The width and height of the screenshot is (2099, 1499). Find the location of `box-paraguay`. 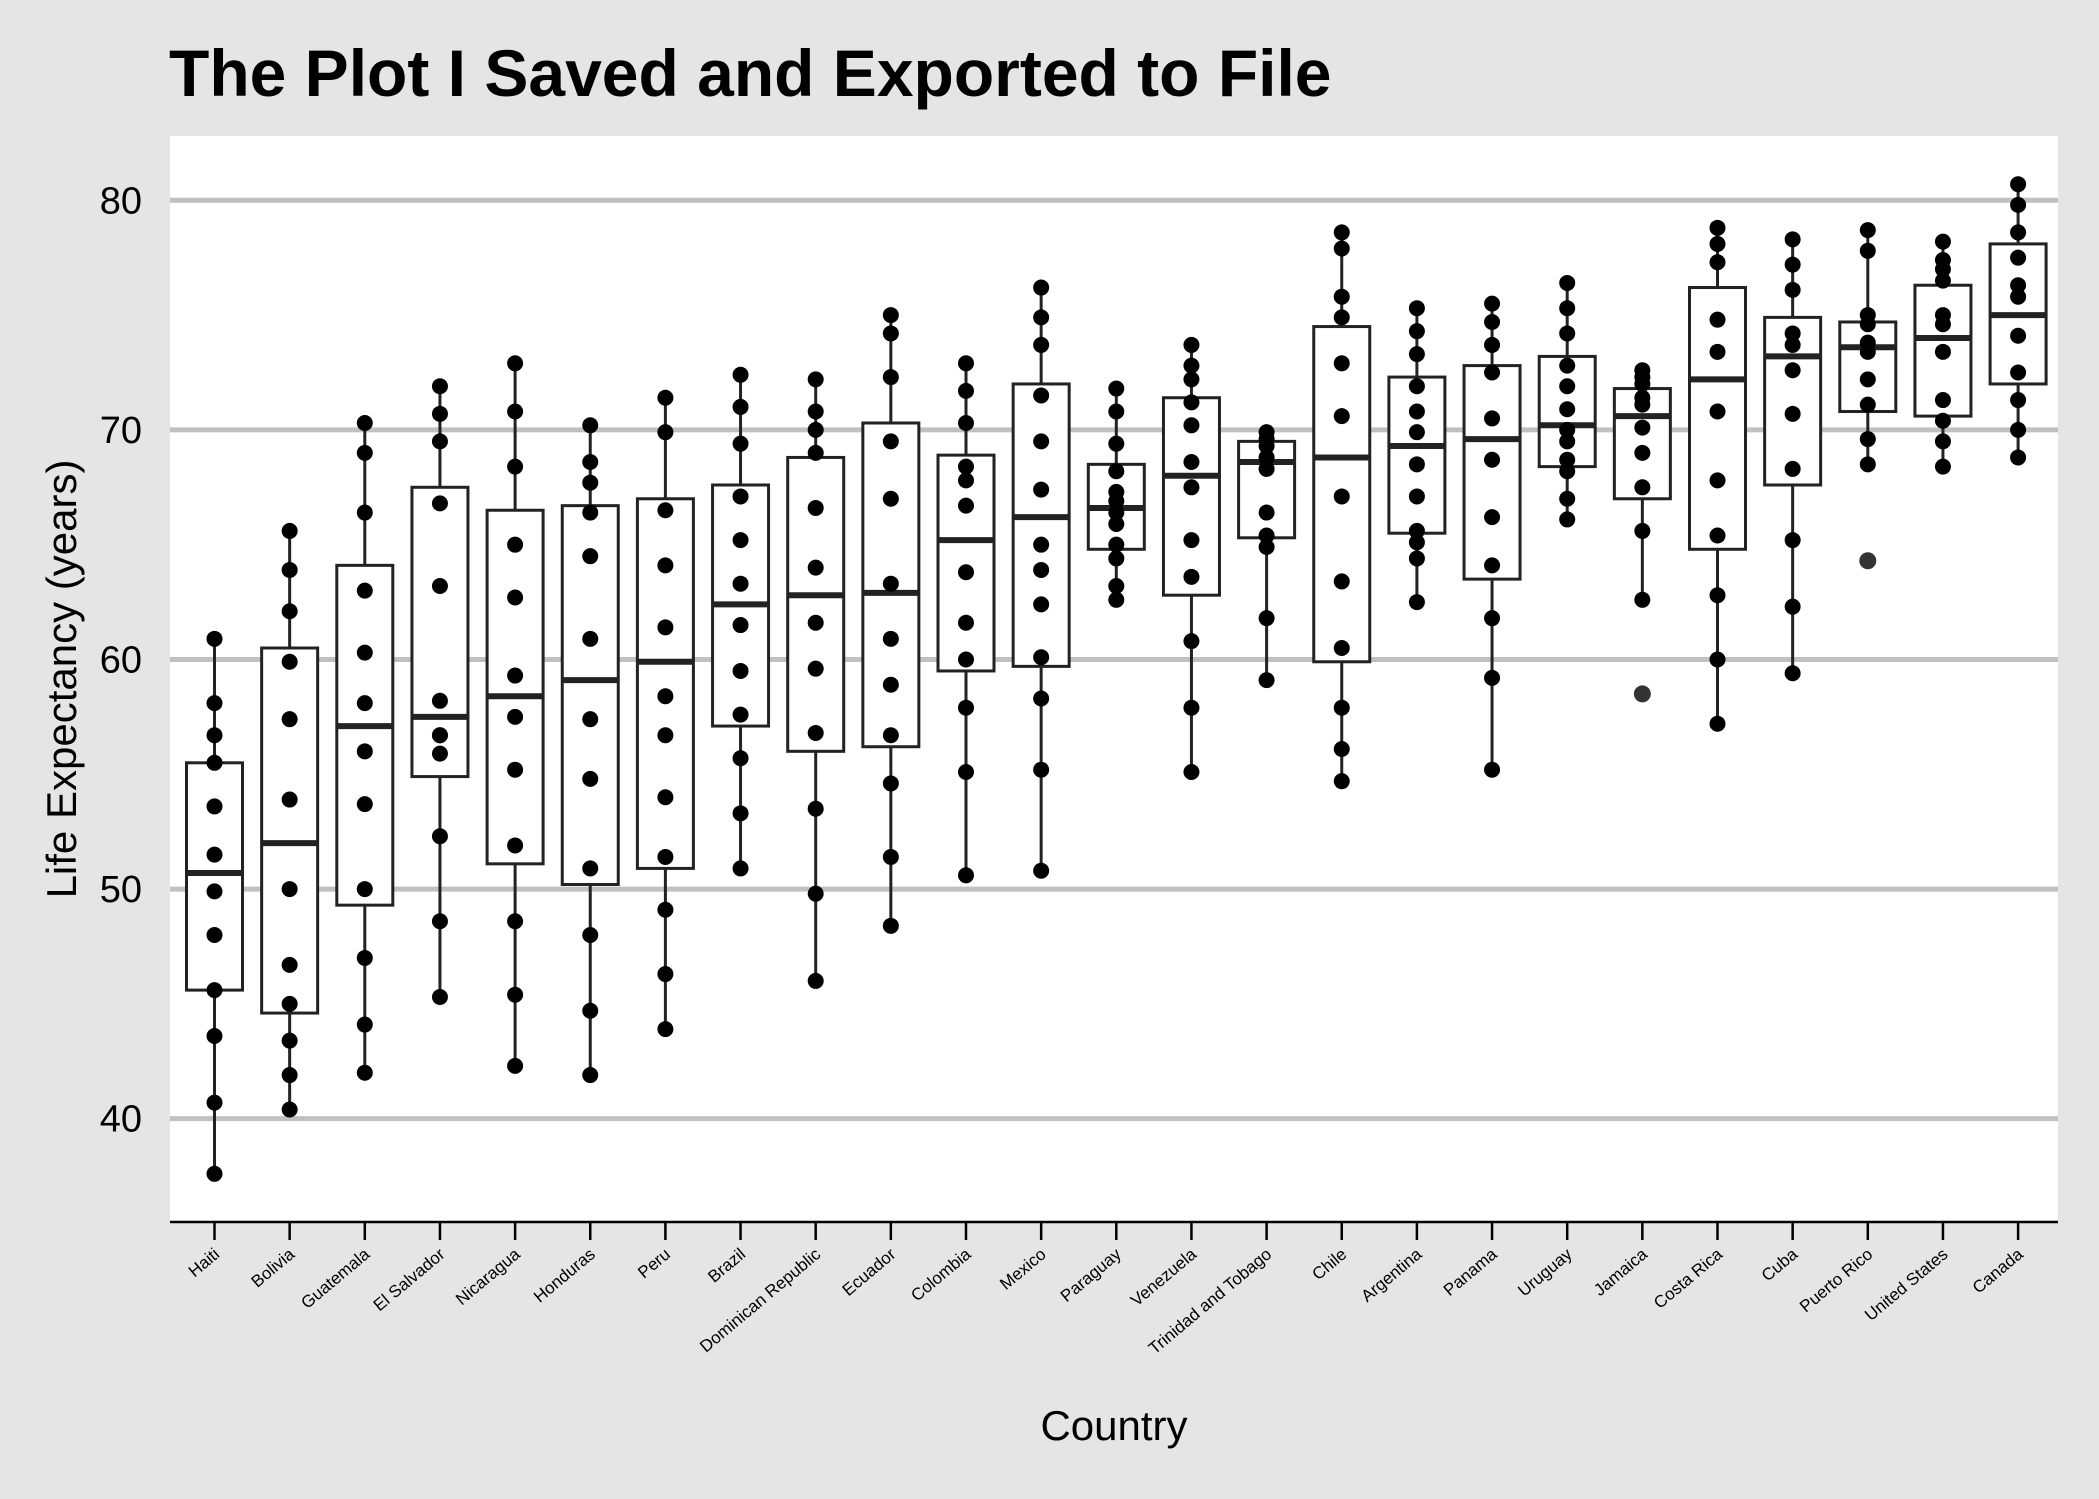

box-paraguay is located at coordinates (1116, 494).